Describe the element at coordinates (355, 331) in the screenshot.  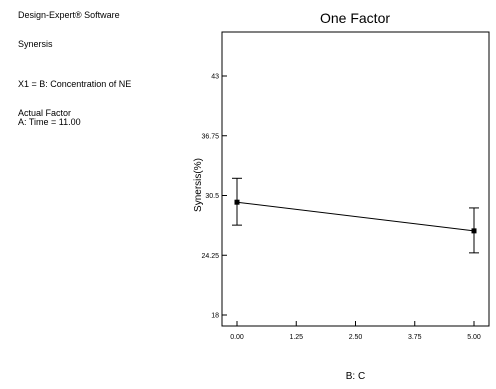
I see `x-axis-ticks: 0.00 1.25 2.50 3.75 5.00` at that location.